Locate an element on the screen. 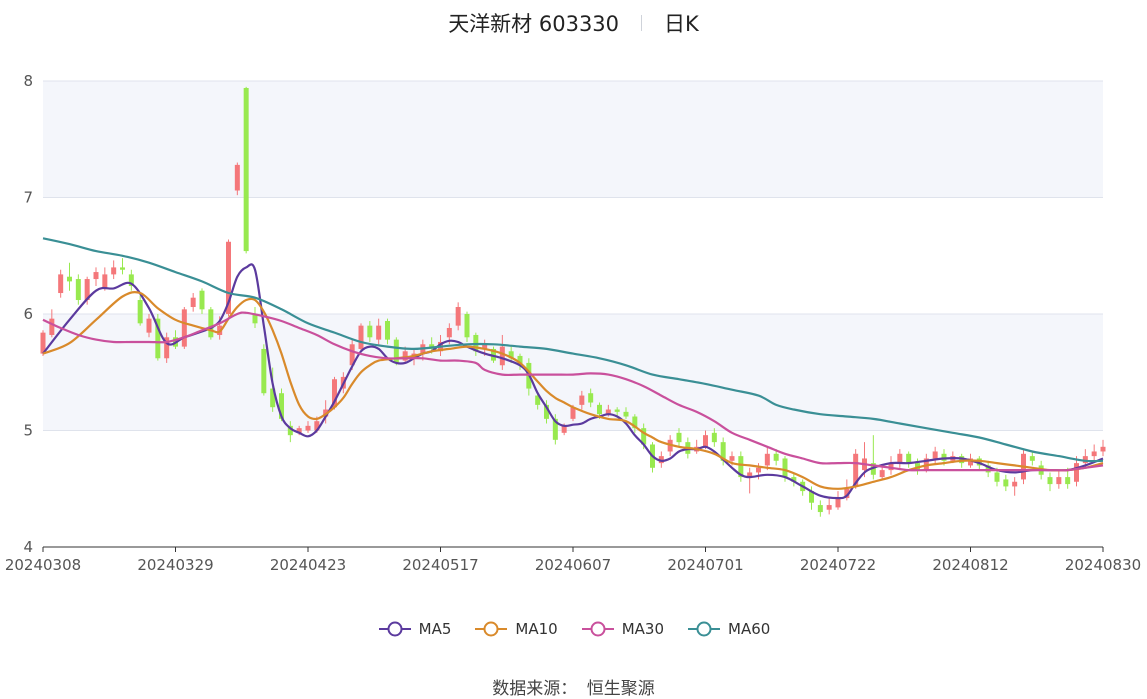 This screenshot has height=699, width=1147. y-tick-label: 7 is located at coordinates (28, 198).